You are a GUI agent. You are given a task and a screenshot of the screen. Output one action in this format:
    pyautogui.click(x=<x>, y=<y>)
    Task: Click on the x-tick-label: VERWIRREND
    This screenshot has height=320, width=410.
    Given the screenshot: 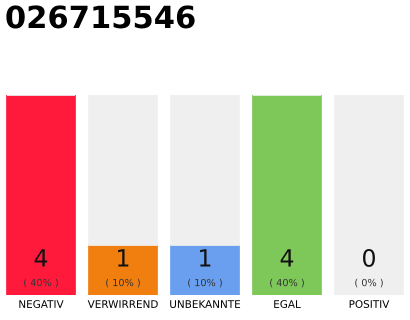 What is the action you would take?
    pyautogui.click(x=123, y=304)
    